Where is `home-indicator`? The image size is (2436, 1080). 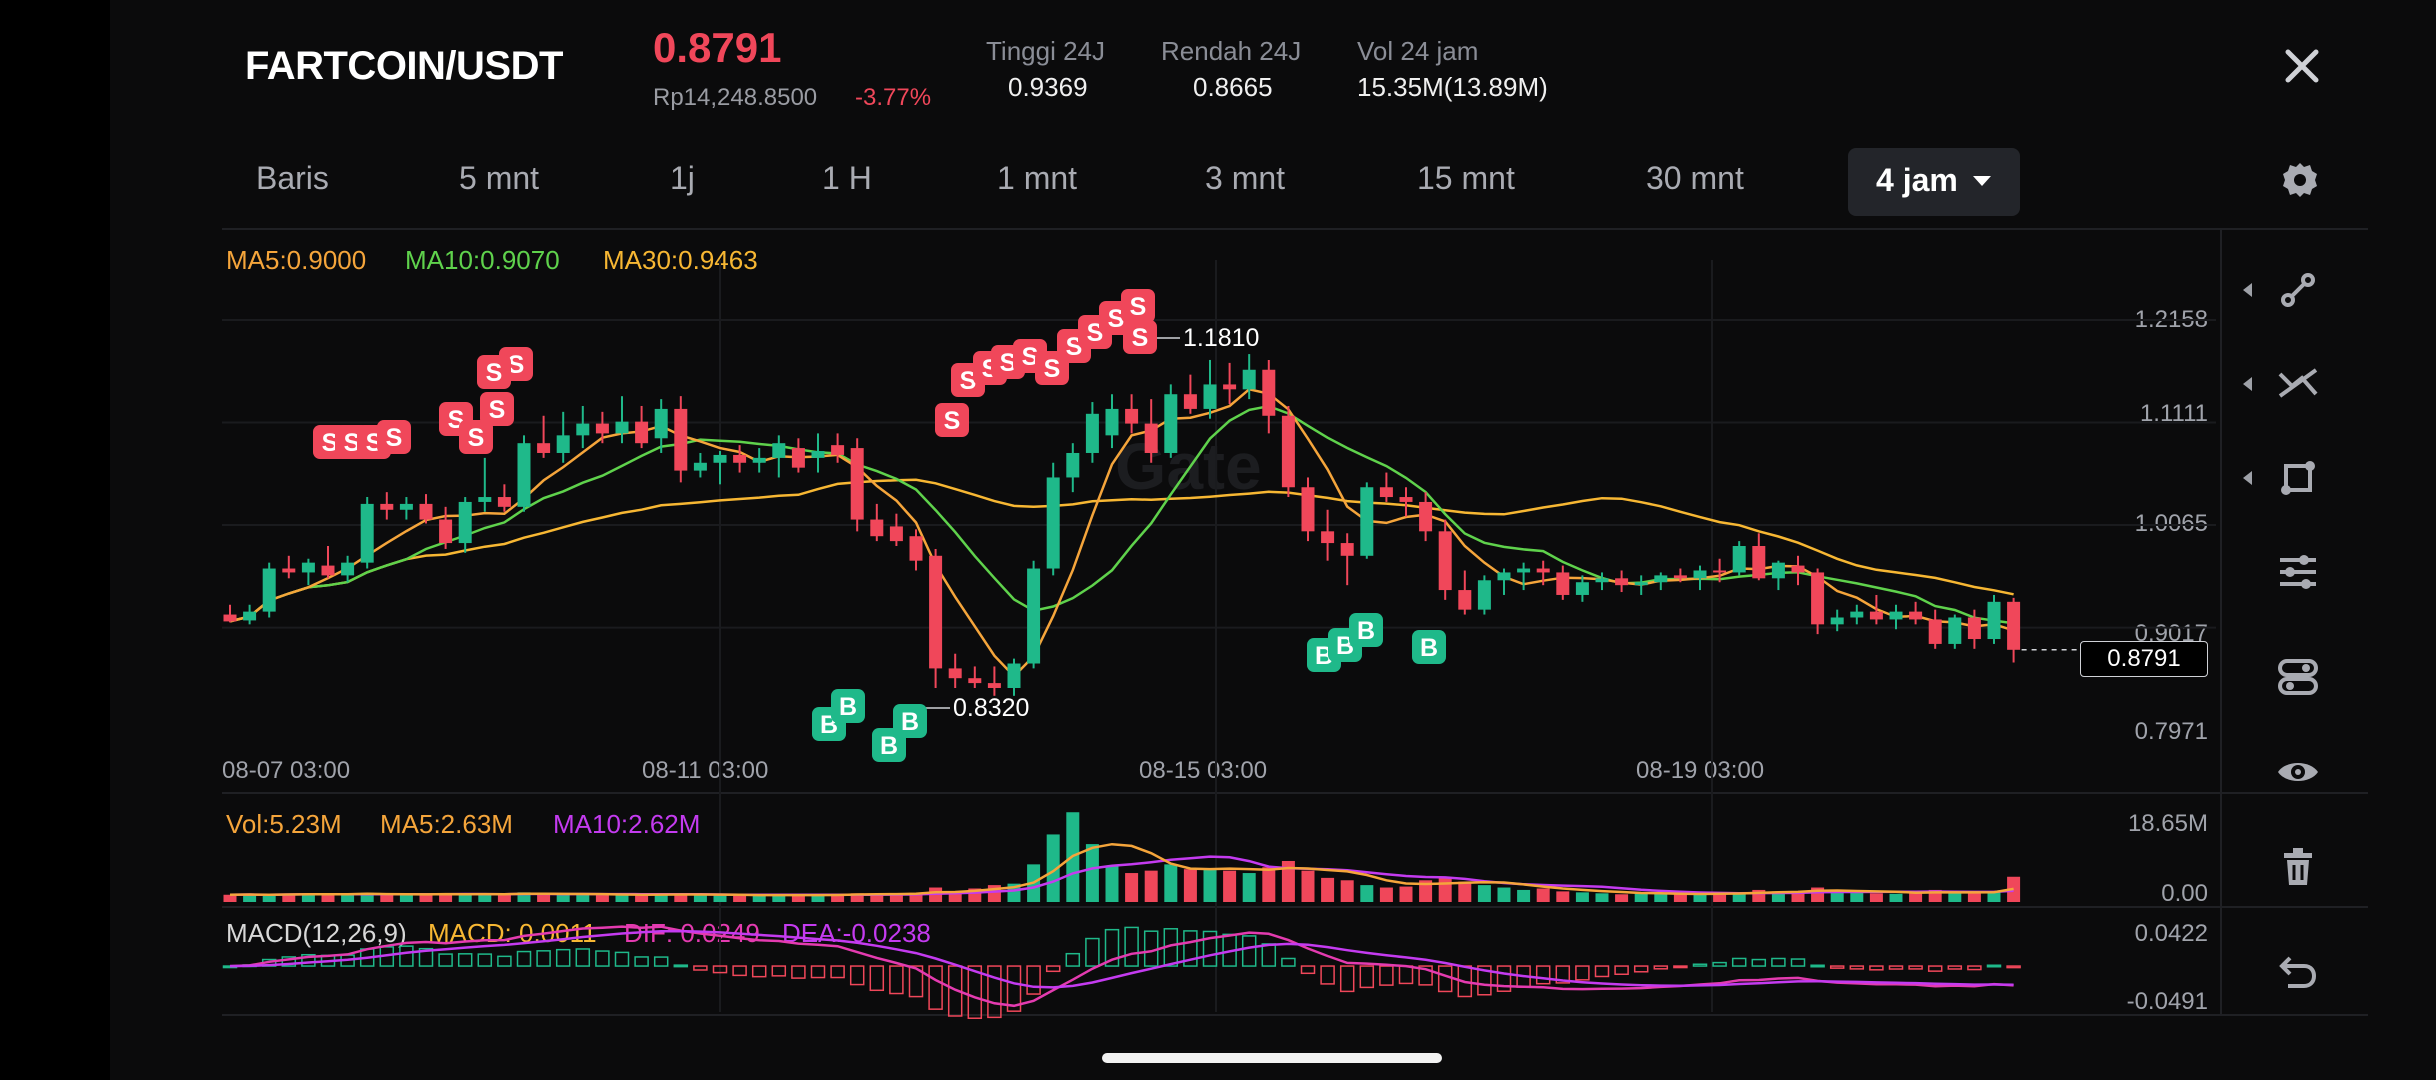
home-indicator is located at coordinates (1272, 1058).